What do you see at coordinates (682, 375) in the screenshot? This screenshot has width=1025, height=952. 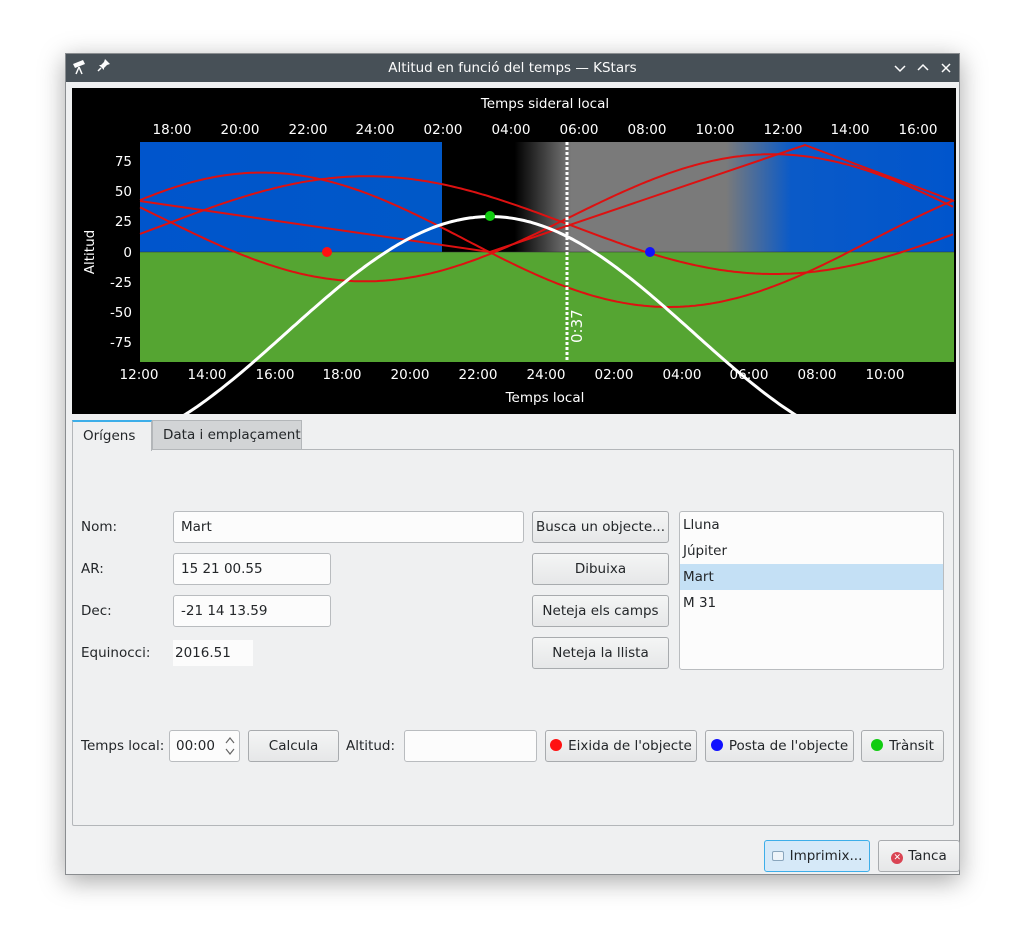 I see `bottom-tick: 04:00` at bounding box center [682, 375].